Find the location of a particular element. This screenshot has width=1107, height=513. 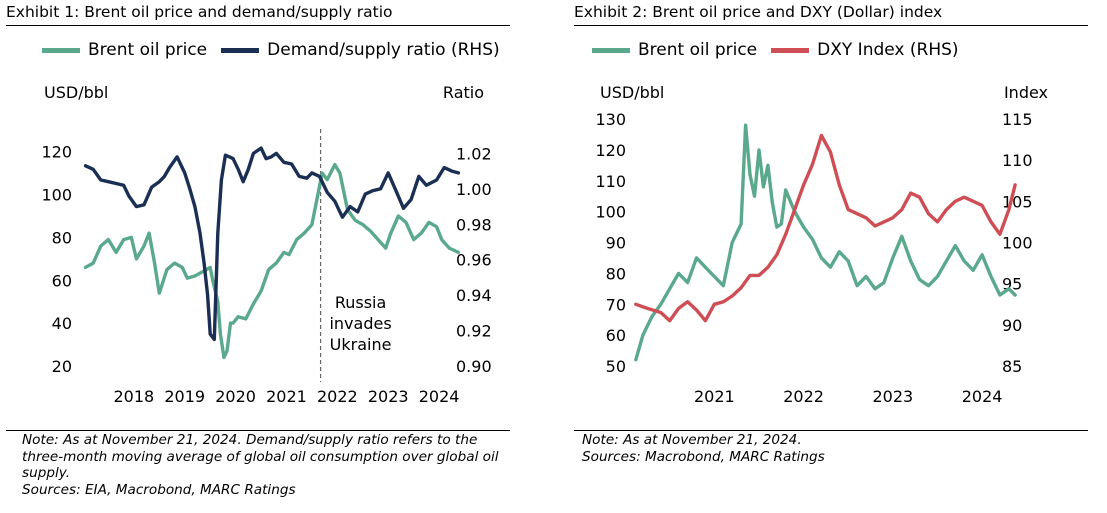

y2-axis-label: Index is located at coordinates (1026, 92).